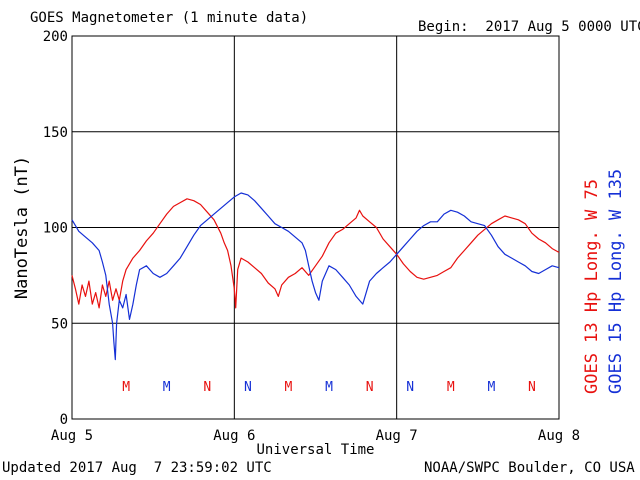 The height and width of the screenshot is (480, 640). Describe the element at coordinates (592, 286) in the screenshot. I see `legend-label-1: GOES 13 Hp Long. W 75` at that location.